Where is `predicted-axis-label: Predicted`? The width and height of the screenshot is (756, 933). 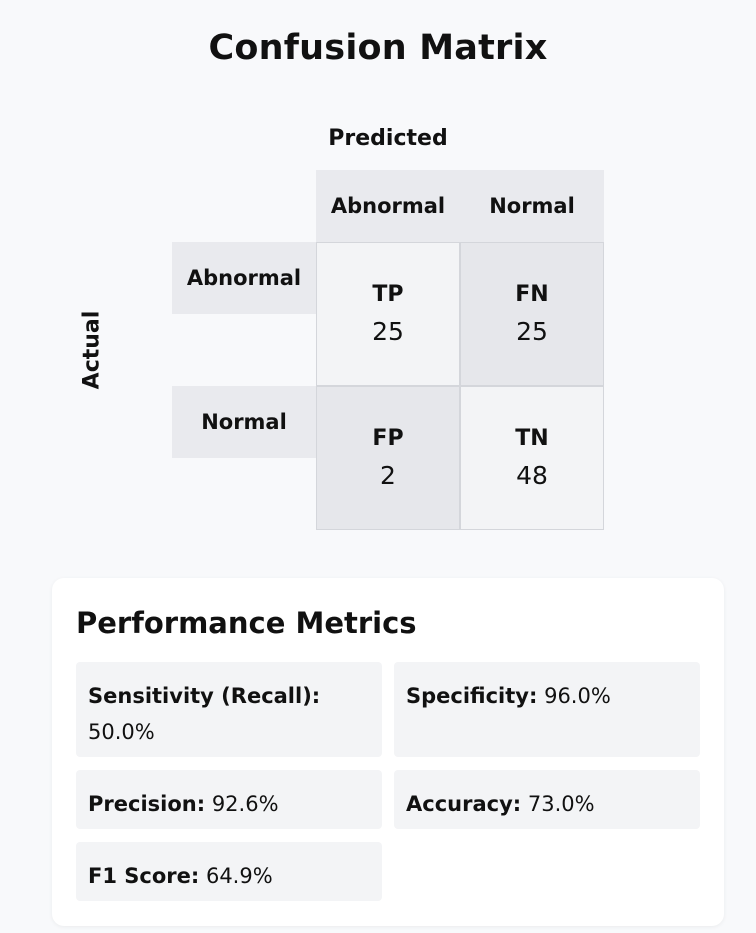 predicted-axis-label: Predicted is located at coordinates (388, 138).